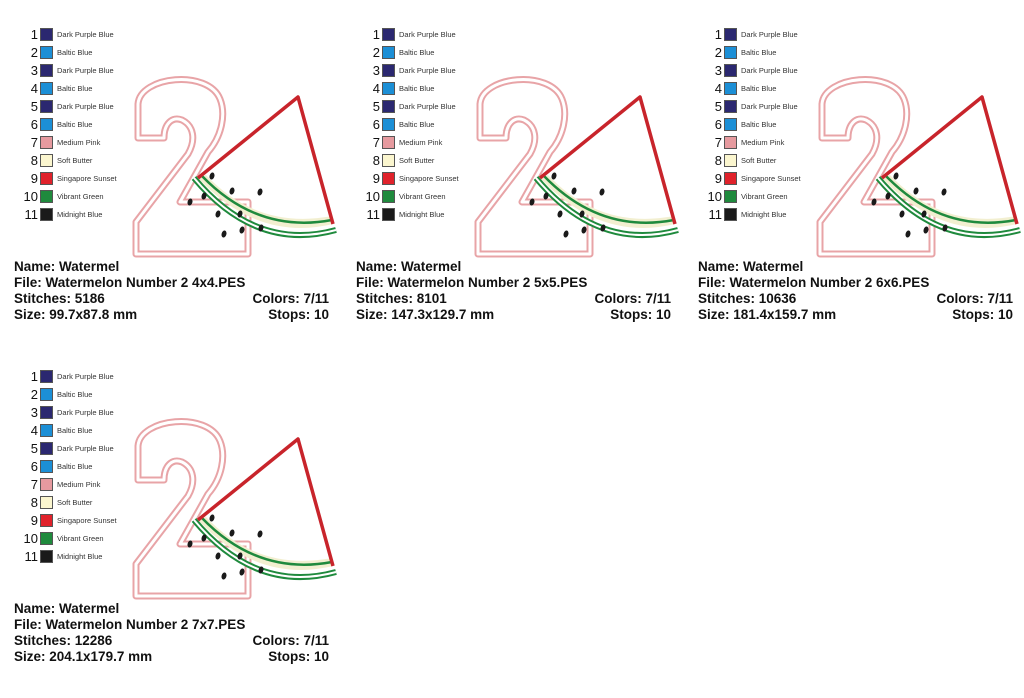 The width and height of the screenshot is (1024, 698). I want to click on stitch-count: Stitches: 10636, so click(747, 298).